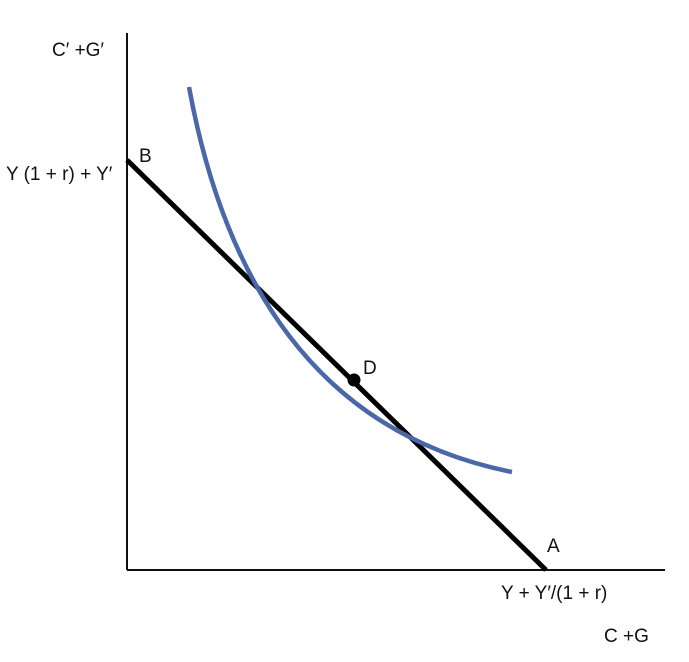  What do you see at coordinates (78, 50) in the screenshot?
I see `y-axis-label: C′ +G′` at bounding box center [78, 50].